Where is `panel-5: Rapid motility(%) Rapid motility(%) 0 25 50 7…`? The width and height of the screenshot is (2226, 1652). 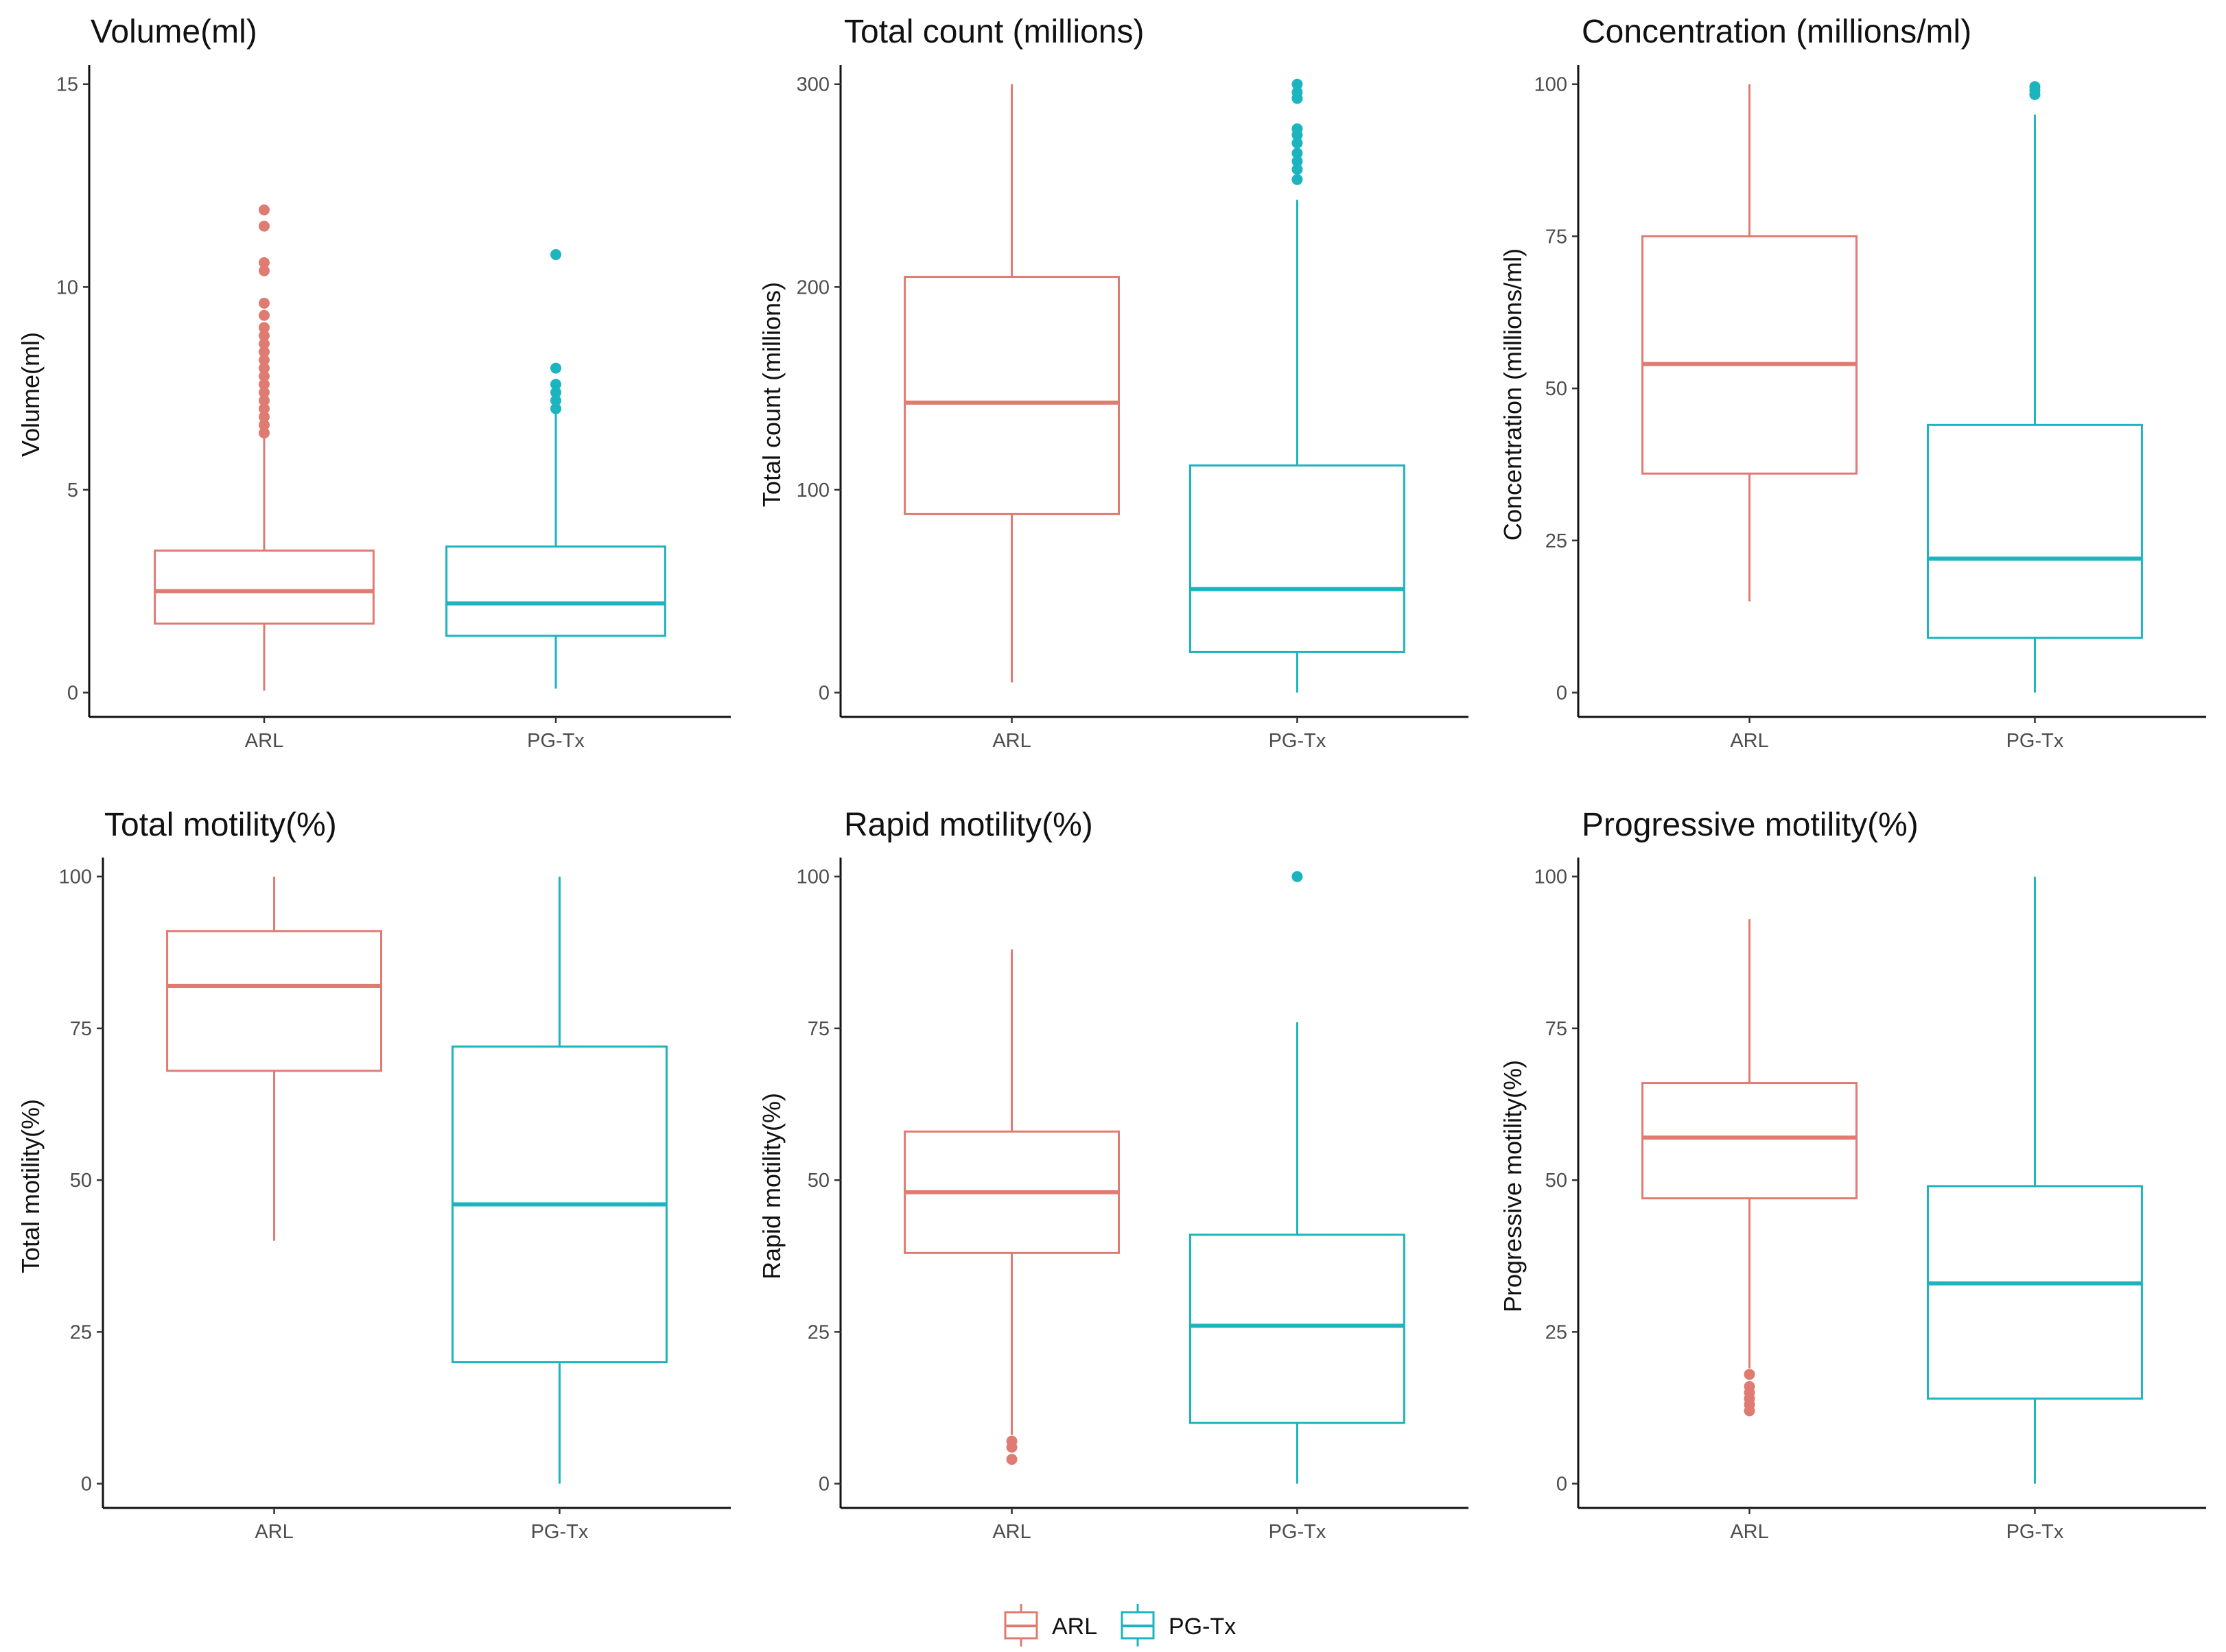
panel-5: Rapid motility(%) Rapid motility(%) 0 25 50 7… is located at coordinates (1113, 1175).